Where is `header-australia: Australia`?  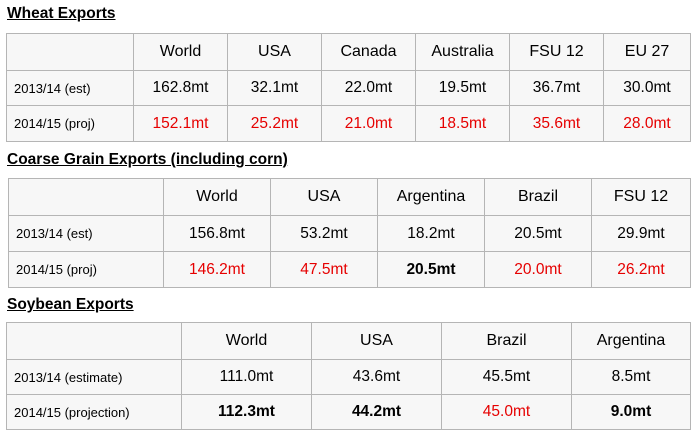
header-australia: Australia is located at coordinates (462, 52).